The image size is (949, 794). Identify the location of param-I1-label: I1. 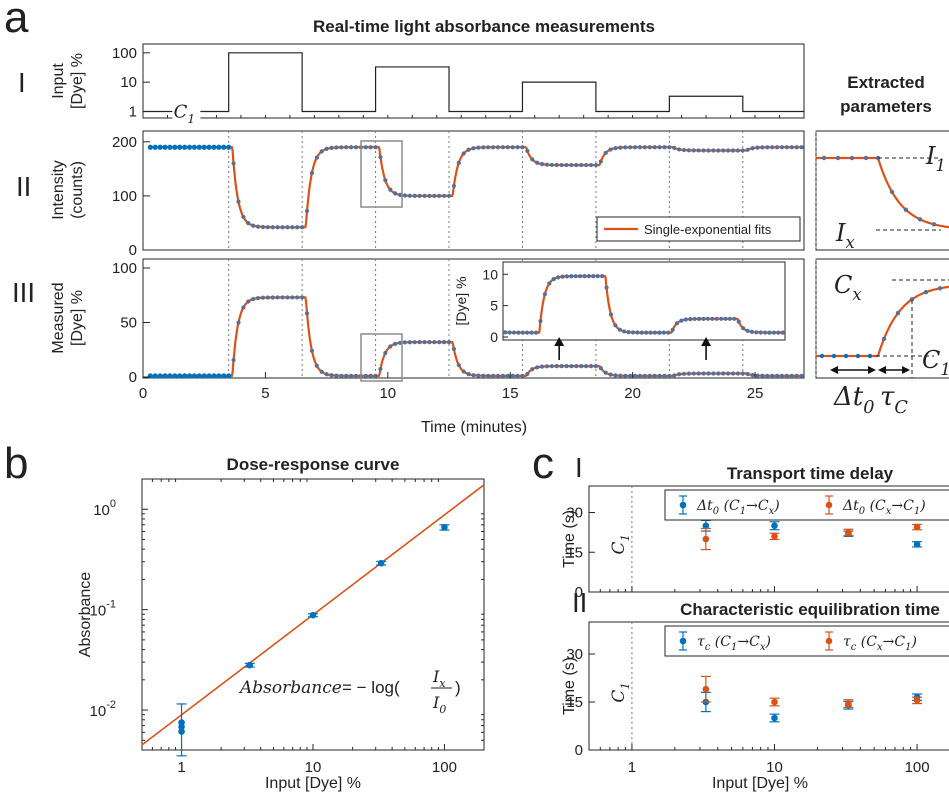
(935, 158).